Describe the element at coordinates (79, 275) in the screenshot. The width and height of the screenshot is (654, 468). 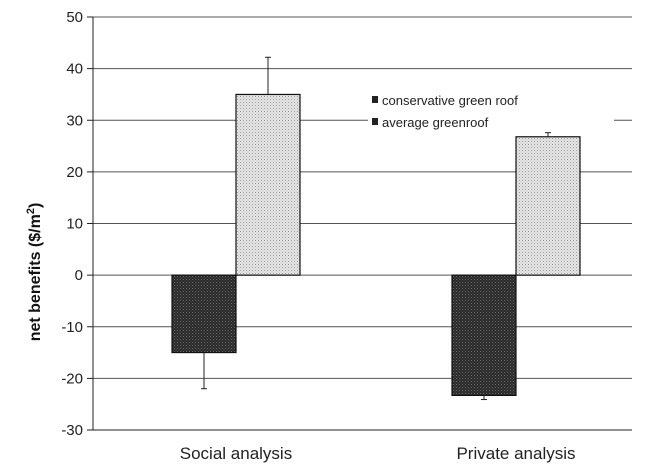
I see `y-tick-label: 0` at that location.